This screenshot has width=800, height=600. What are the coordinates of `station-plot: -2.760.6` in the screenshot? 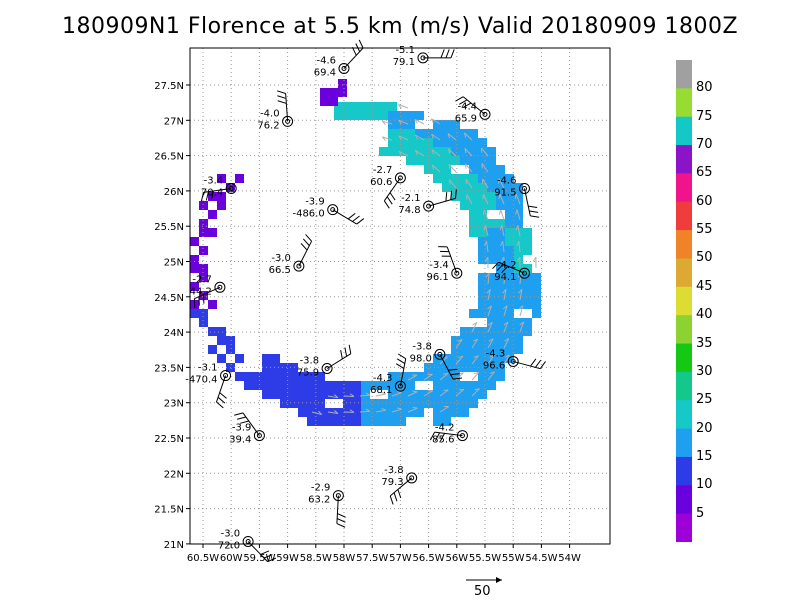 It's located at (388, 187).